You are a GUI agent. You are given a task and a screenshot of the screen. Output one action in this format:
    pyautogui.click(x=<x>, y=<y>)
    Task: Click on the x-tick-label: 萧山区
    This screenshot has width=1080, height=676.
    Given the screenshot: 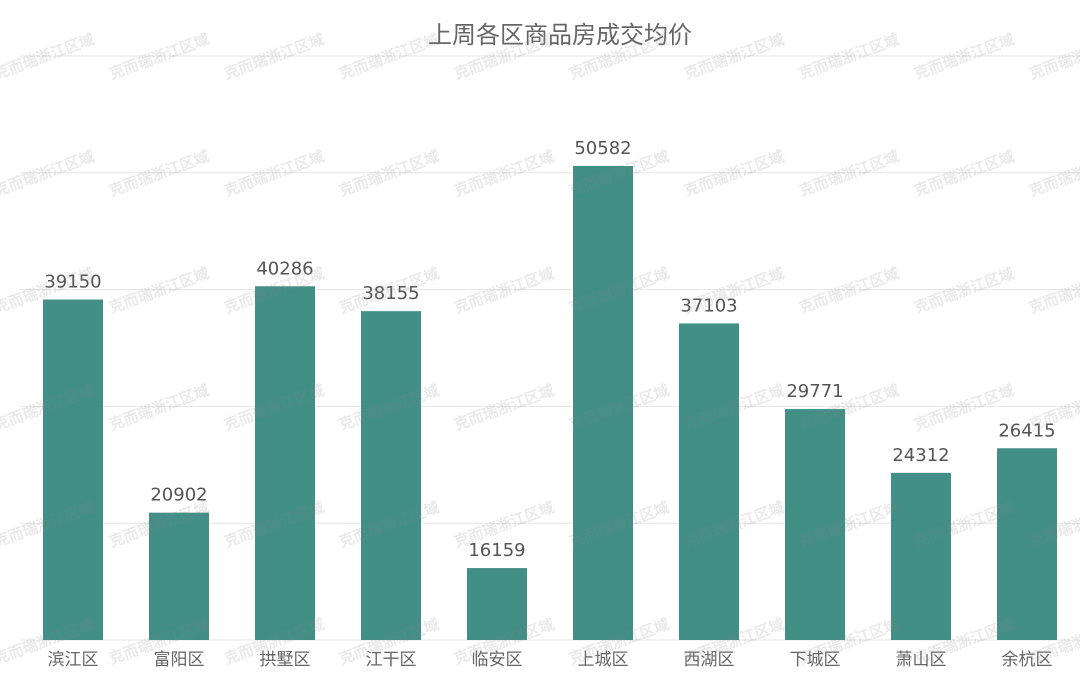 What is the action you would take?
    pyautogui.click(x=921, y=660)
    